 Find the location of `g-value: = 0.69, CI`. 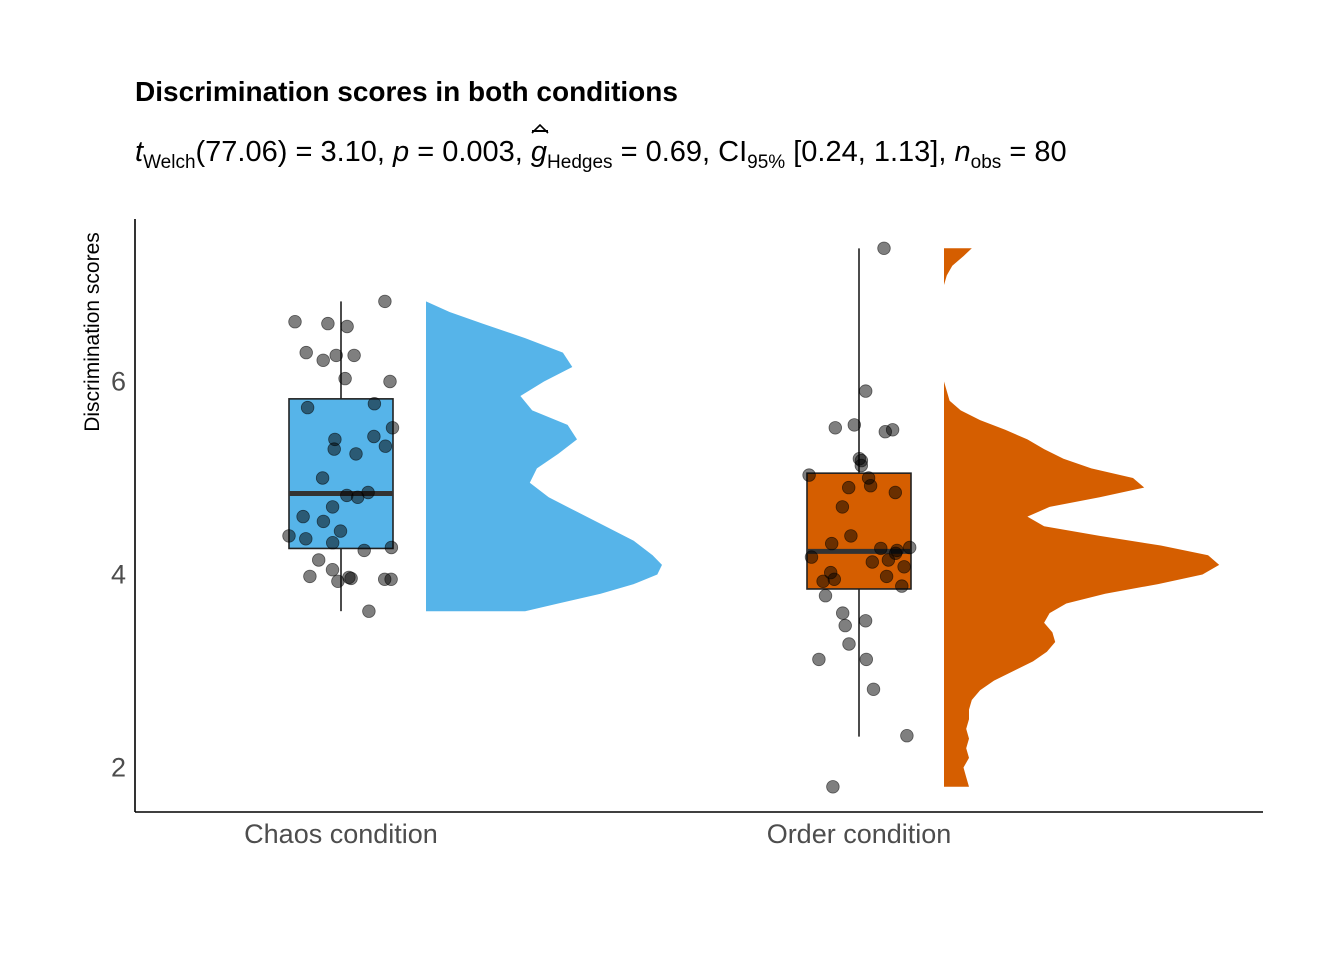

g-value: = 0.69, CI is located at coordinates (680, 152).